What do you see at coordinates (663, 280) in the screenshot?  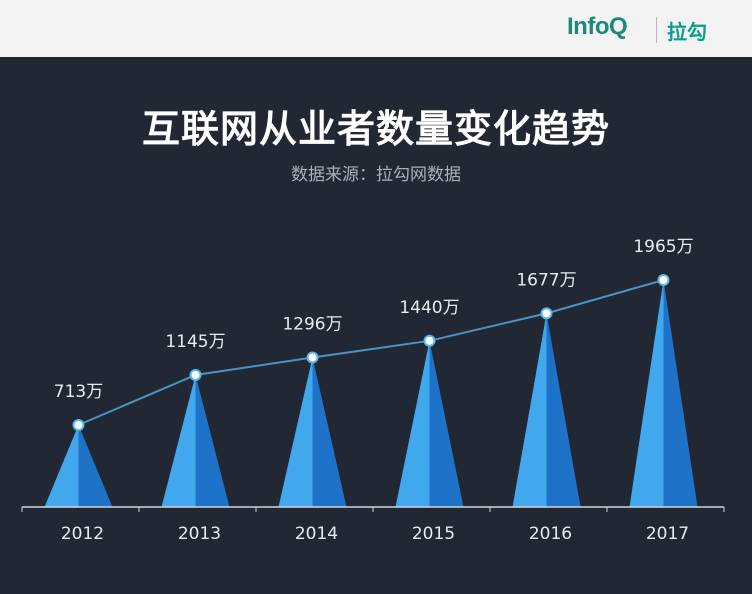 I see `data-point-2017` at bounding box center [663, 280].